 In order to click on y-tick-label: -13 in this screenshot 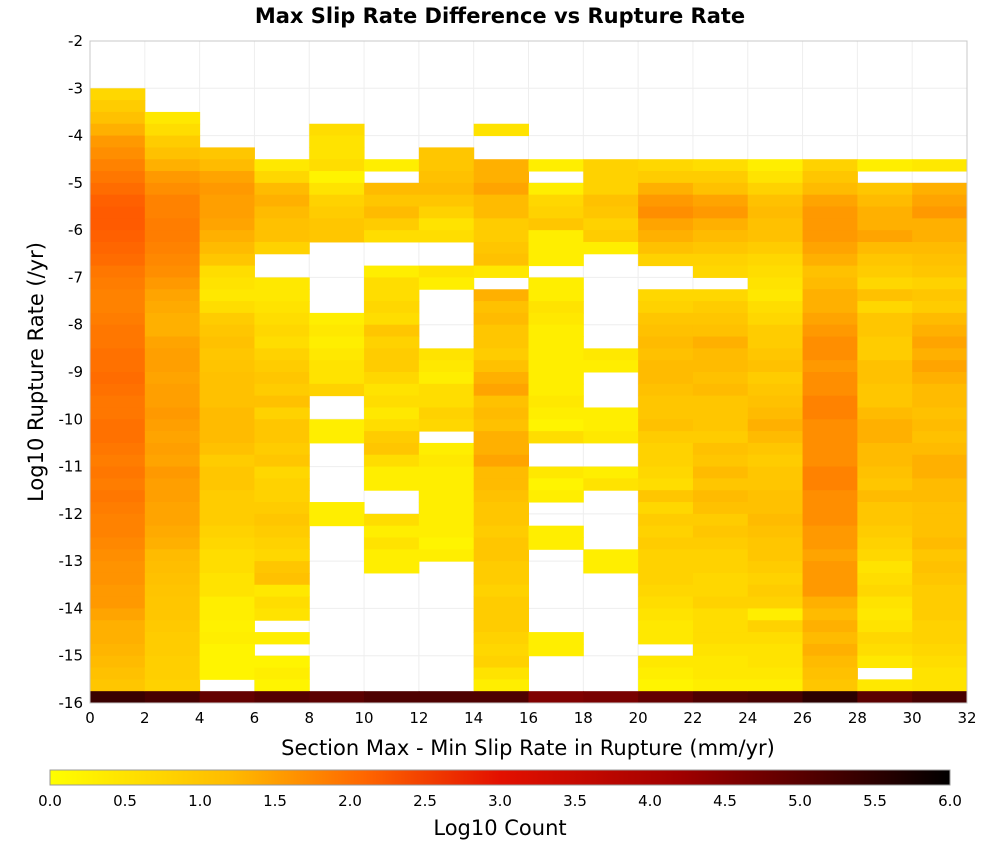, I will do `click(71, 561)`.